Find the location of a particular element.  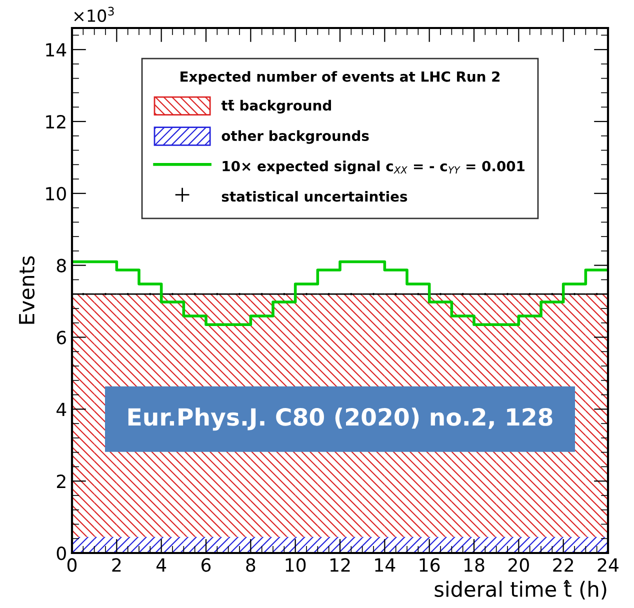

x-tick-label: 12 is located at coordinates (340, 565).